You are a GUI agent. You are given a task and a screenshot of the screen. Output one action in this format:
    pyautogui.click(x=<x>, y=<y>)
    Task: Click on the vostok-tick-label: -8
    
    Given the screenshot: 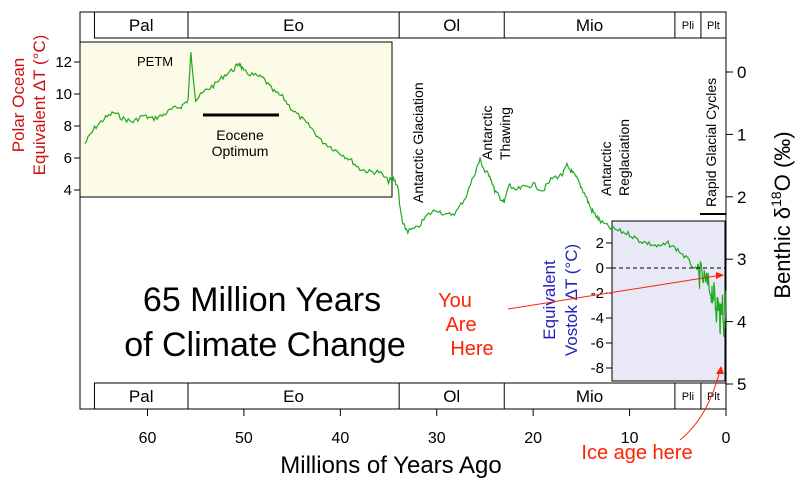 What is the action you would take?
    pyautogui.click(x=597, y=368)
    